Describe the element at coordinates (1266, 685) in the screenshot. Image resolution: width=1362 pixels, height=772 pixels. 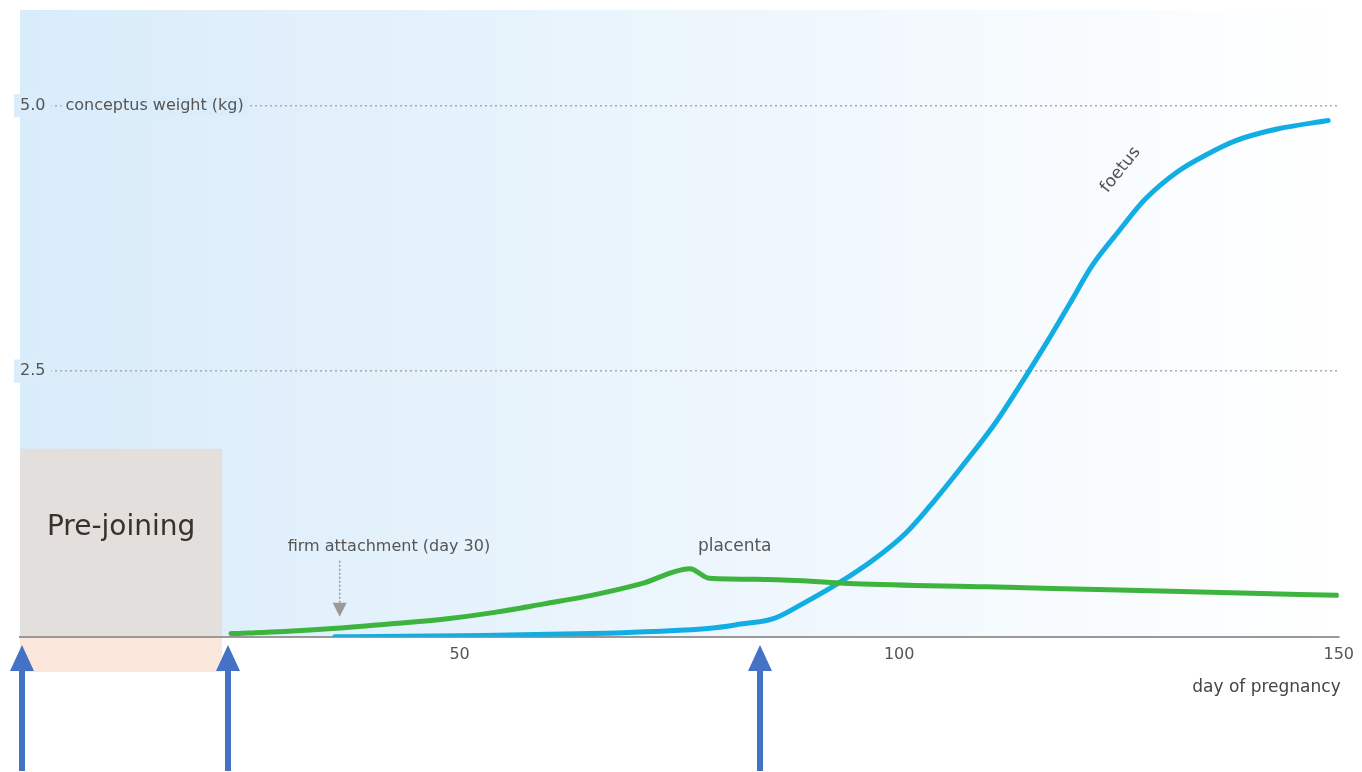
I see `x-axis-title: day of pregnancy` at that location.